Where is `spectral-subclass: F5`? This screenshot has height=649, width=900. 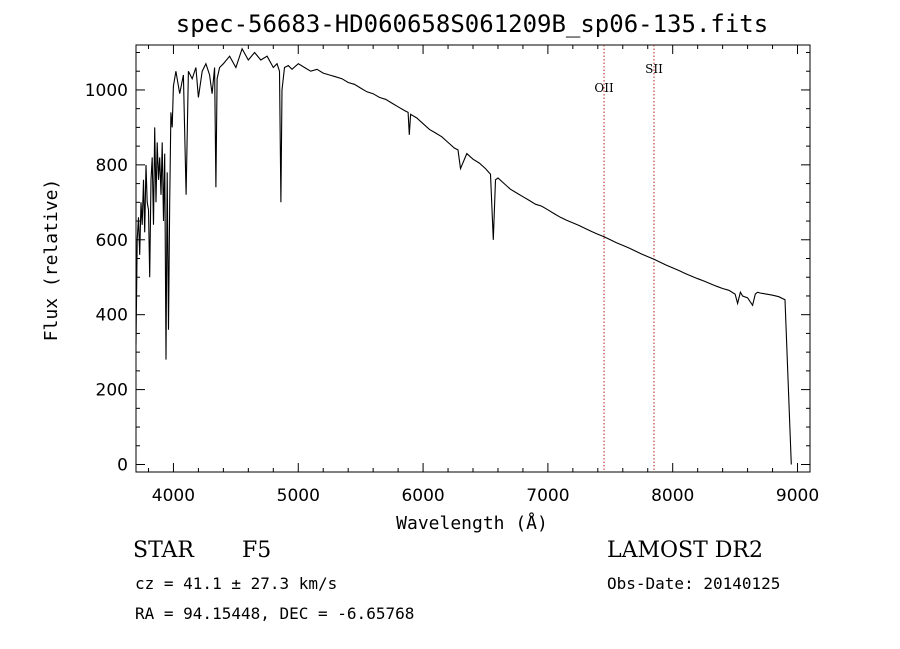
spectral-subclass: F5 is located at coordinates (257, 550).